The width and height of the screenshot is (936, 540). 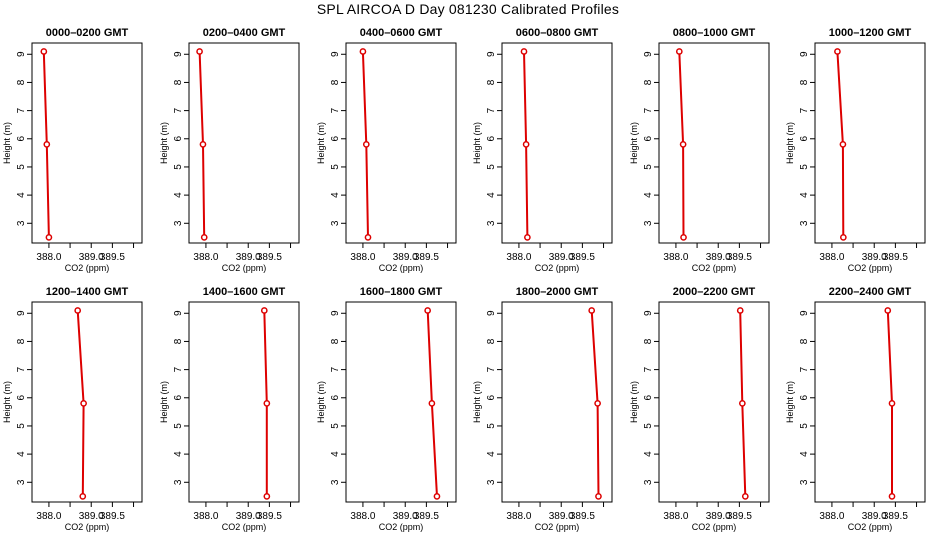 I want to click on panel-title: 0200–0400 GMT, so click(x=244, y=33).